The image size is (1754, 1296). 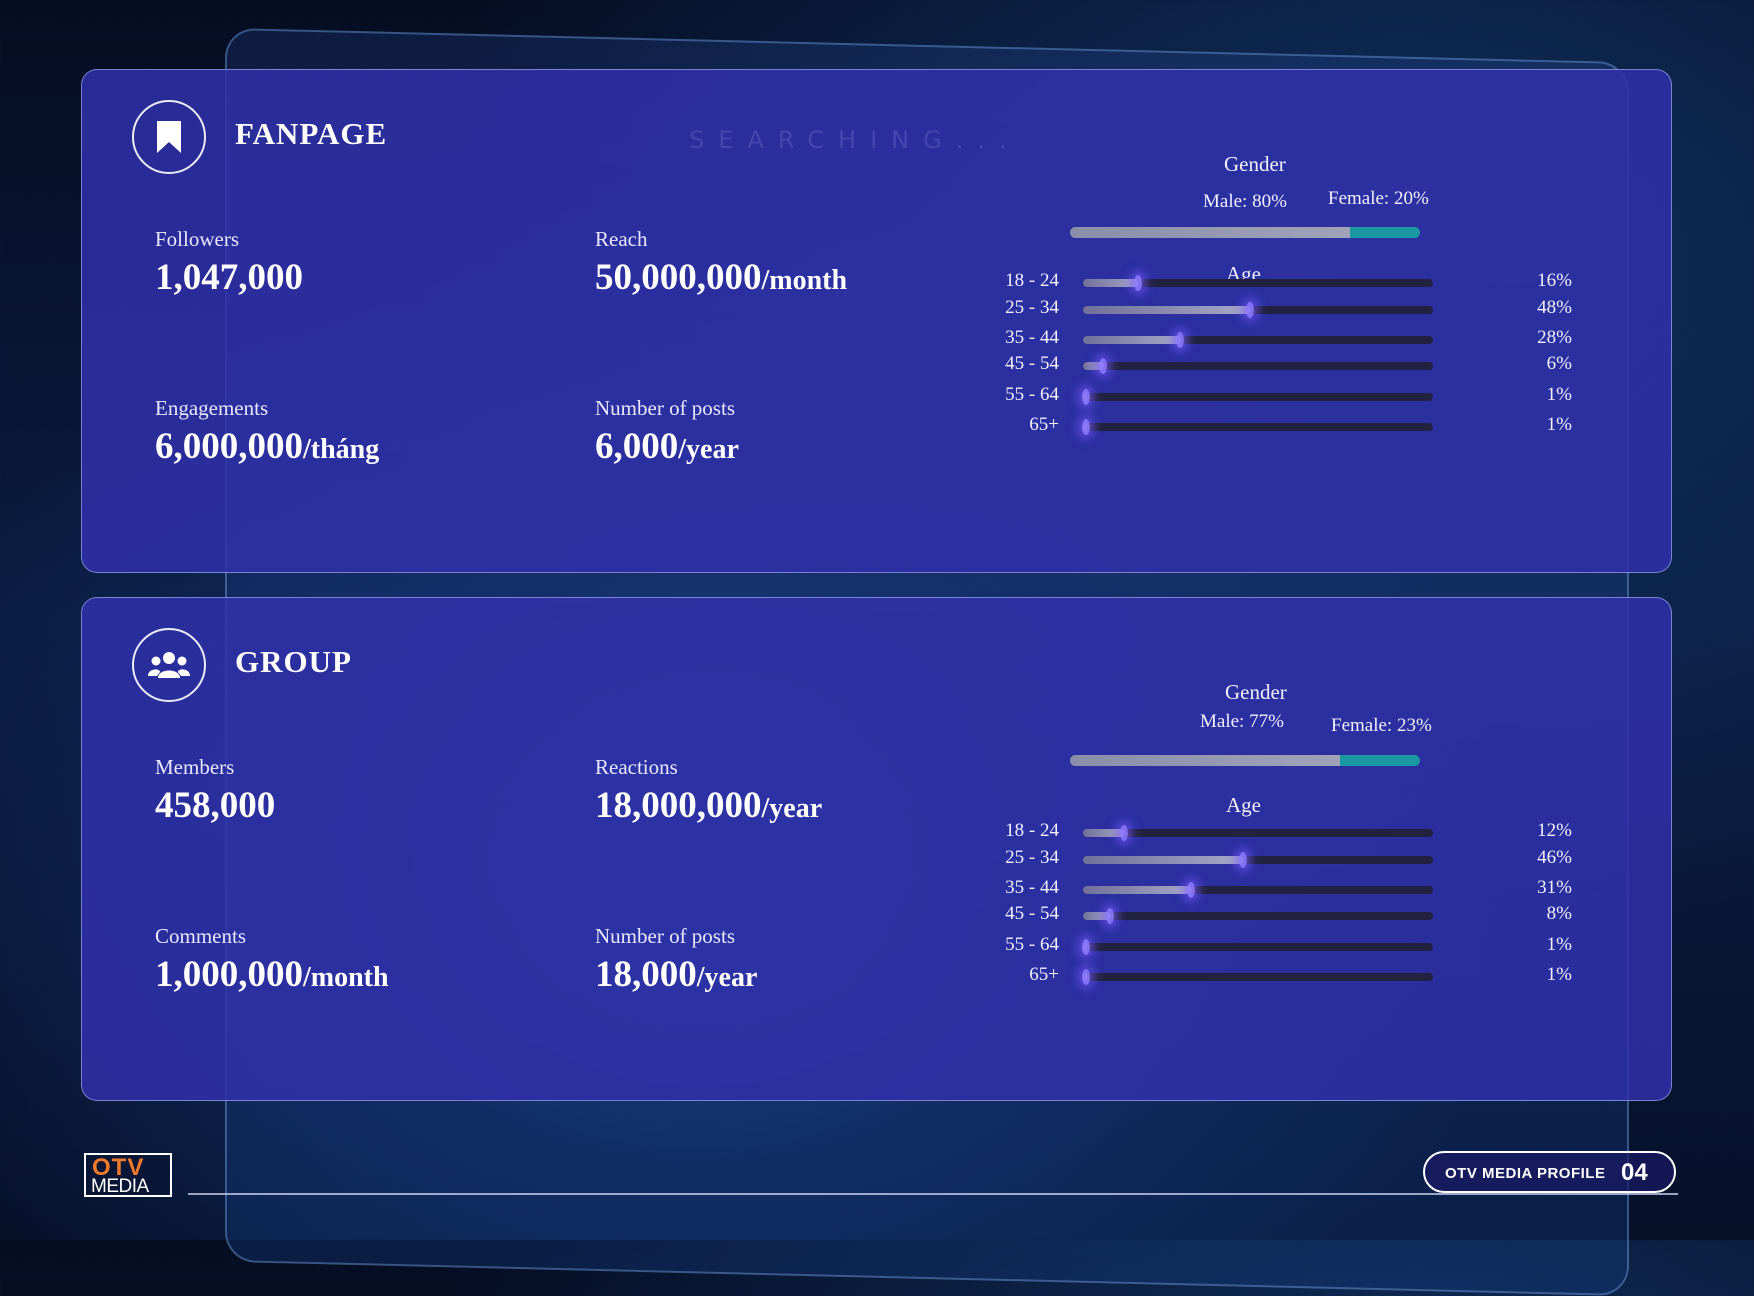 I want to click on age-range-label: 65+, so click(x=1044, y=424).